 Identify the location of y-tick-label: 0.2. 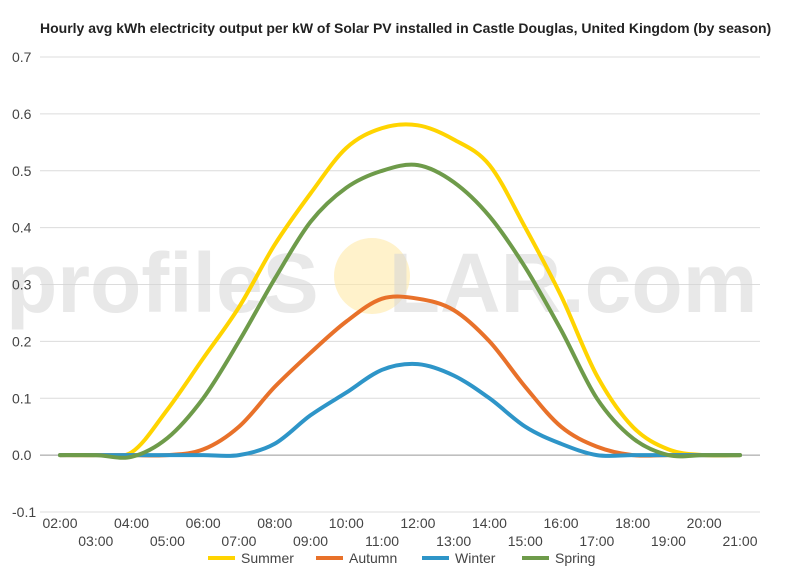
(22, 341).